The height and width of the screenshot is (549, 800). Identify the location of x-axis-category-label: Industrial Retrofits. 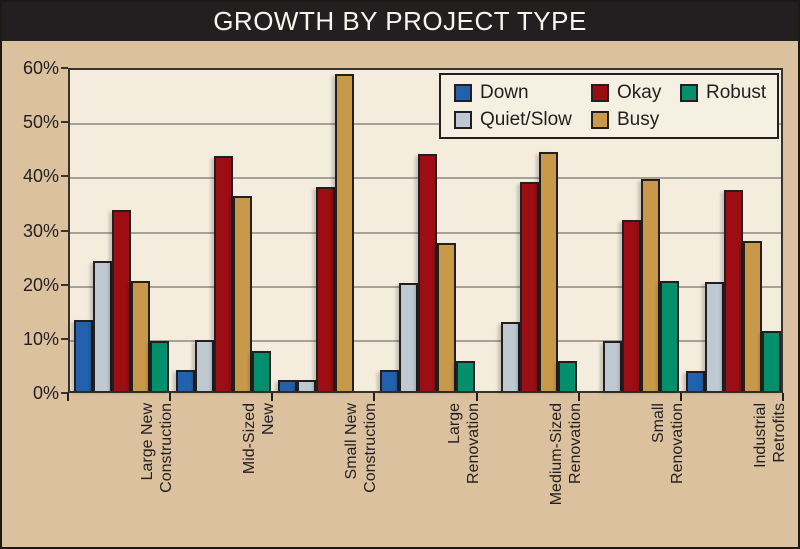
(769, 435).